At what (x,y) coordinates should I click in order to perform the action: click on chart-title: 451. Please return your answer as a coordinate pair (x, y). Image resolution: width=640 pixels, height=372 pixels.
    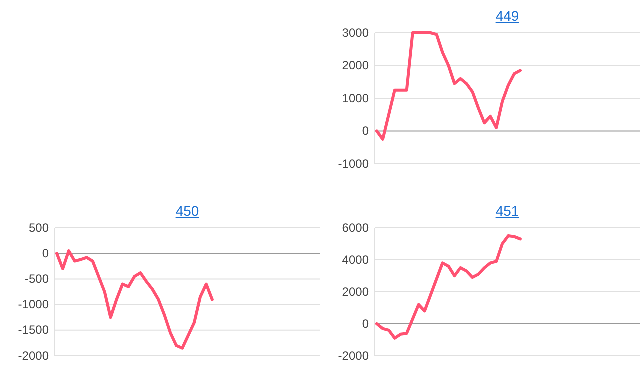
    Looking at the image, I should click on (508, 211).